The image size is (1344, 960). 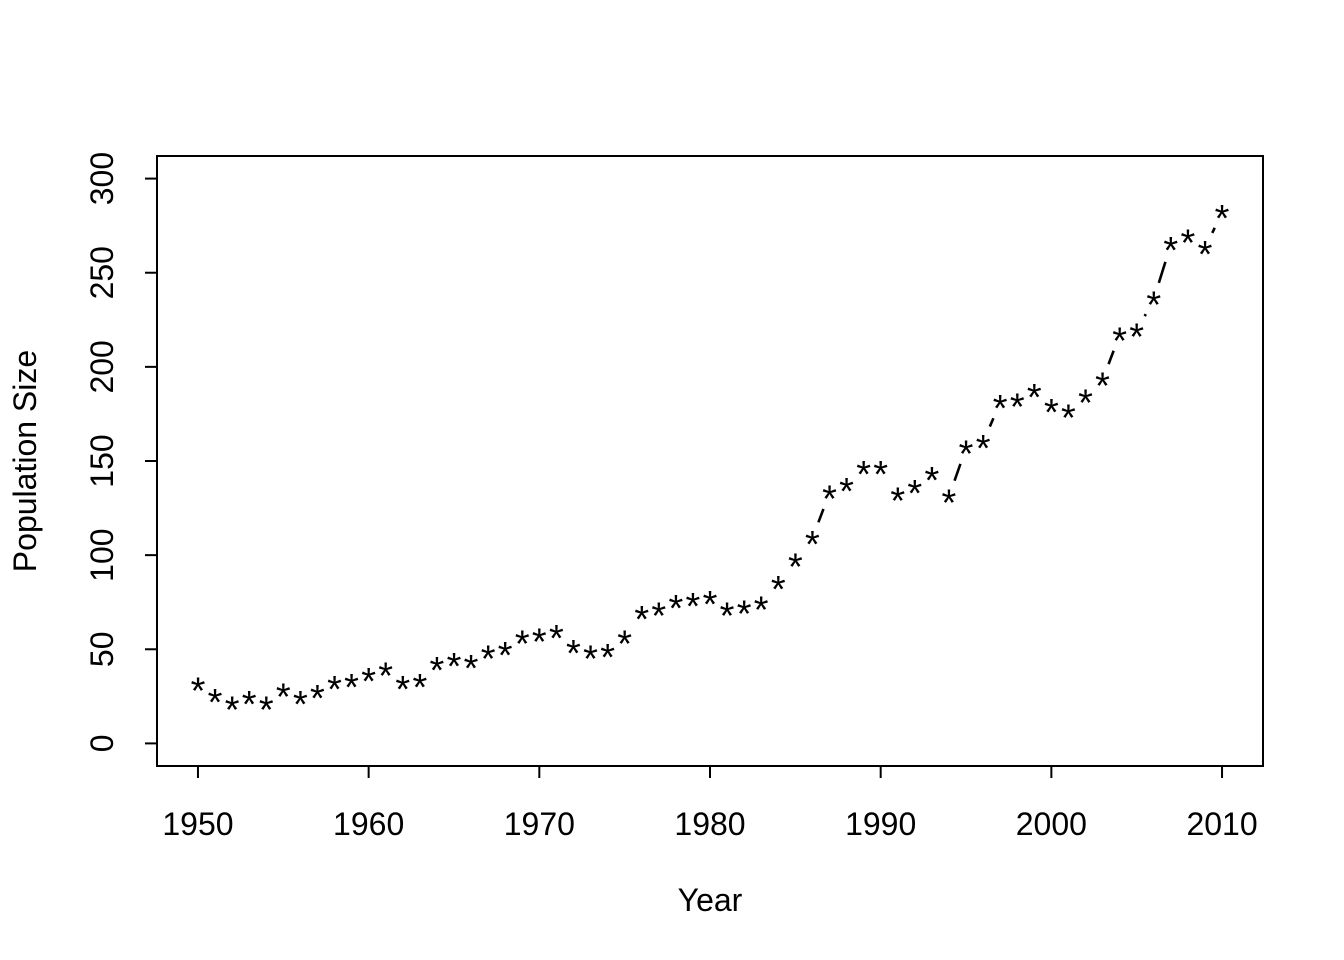 What do you see at coordinates (197, 824) in the screenshot?
I see `x-tick-label: 1950` at bounding box center [197, 824].